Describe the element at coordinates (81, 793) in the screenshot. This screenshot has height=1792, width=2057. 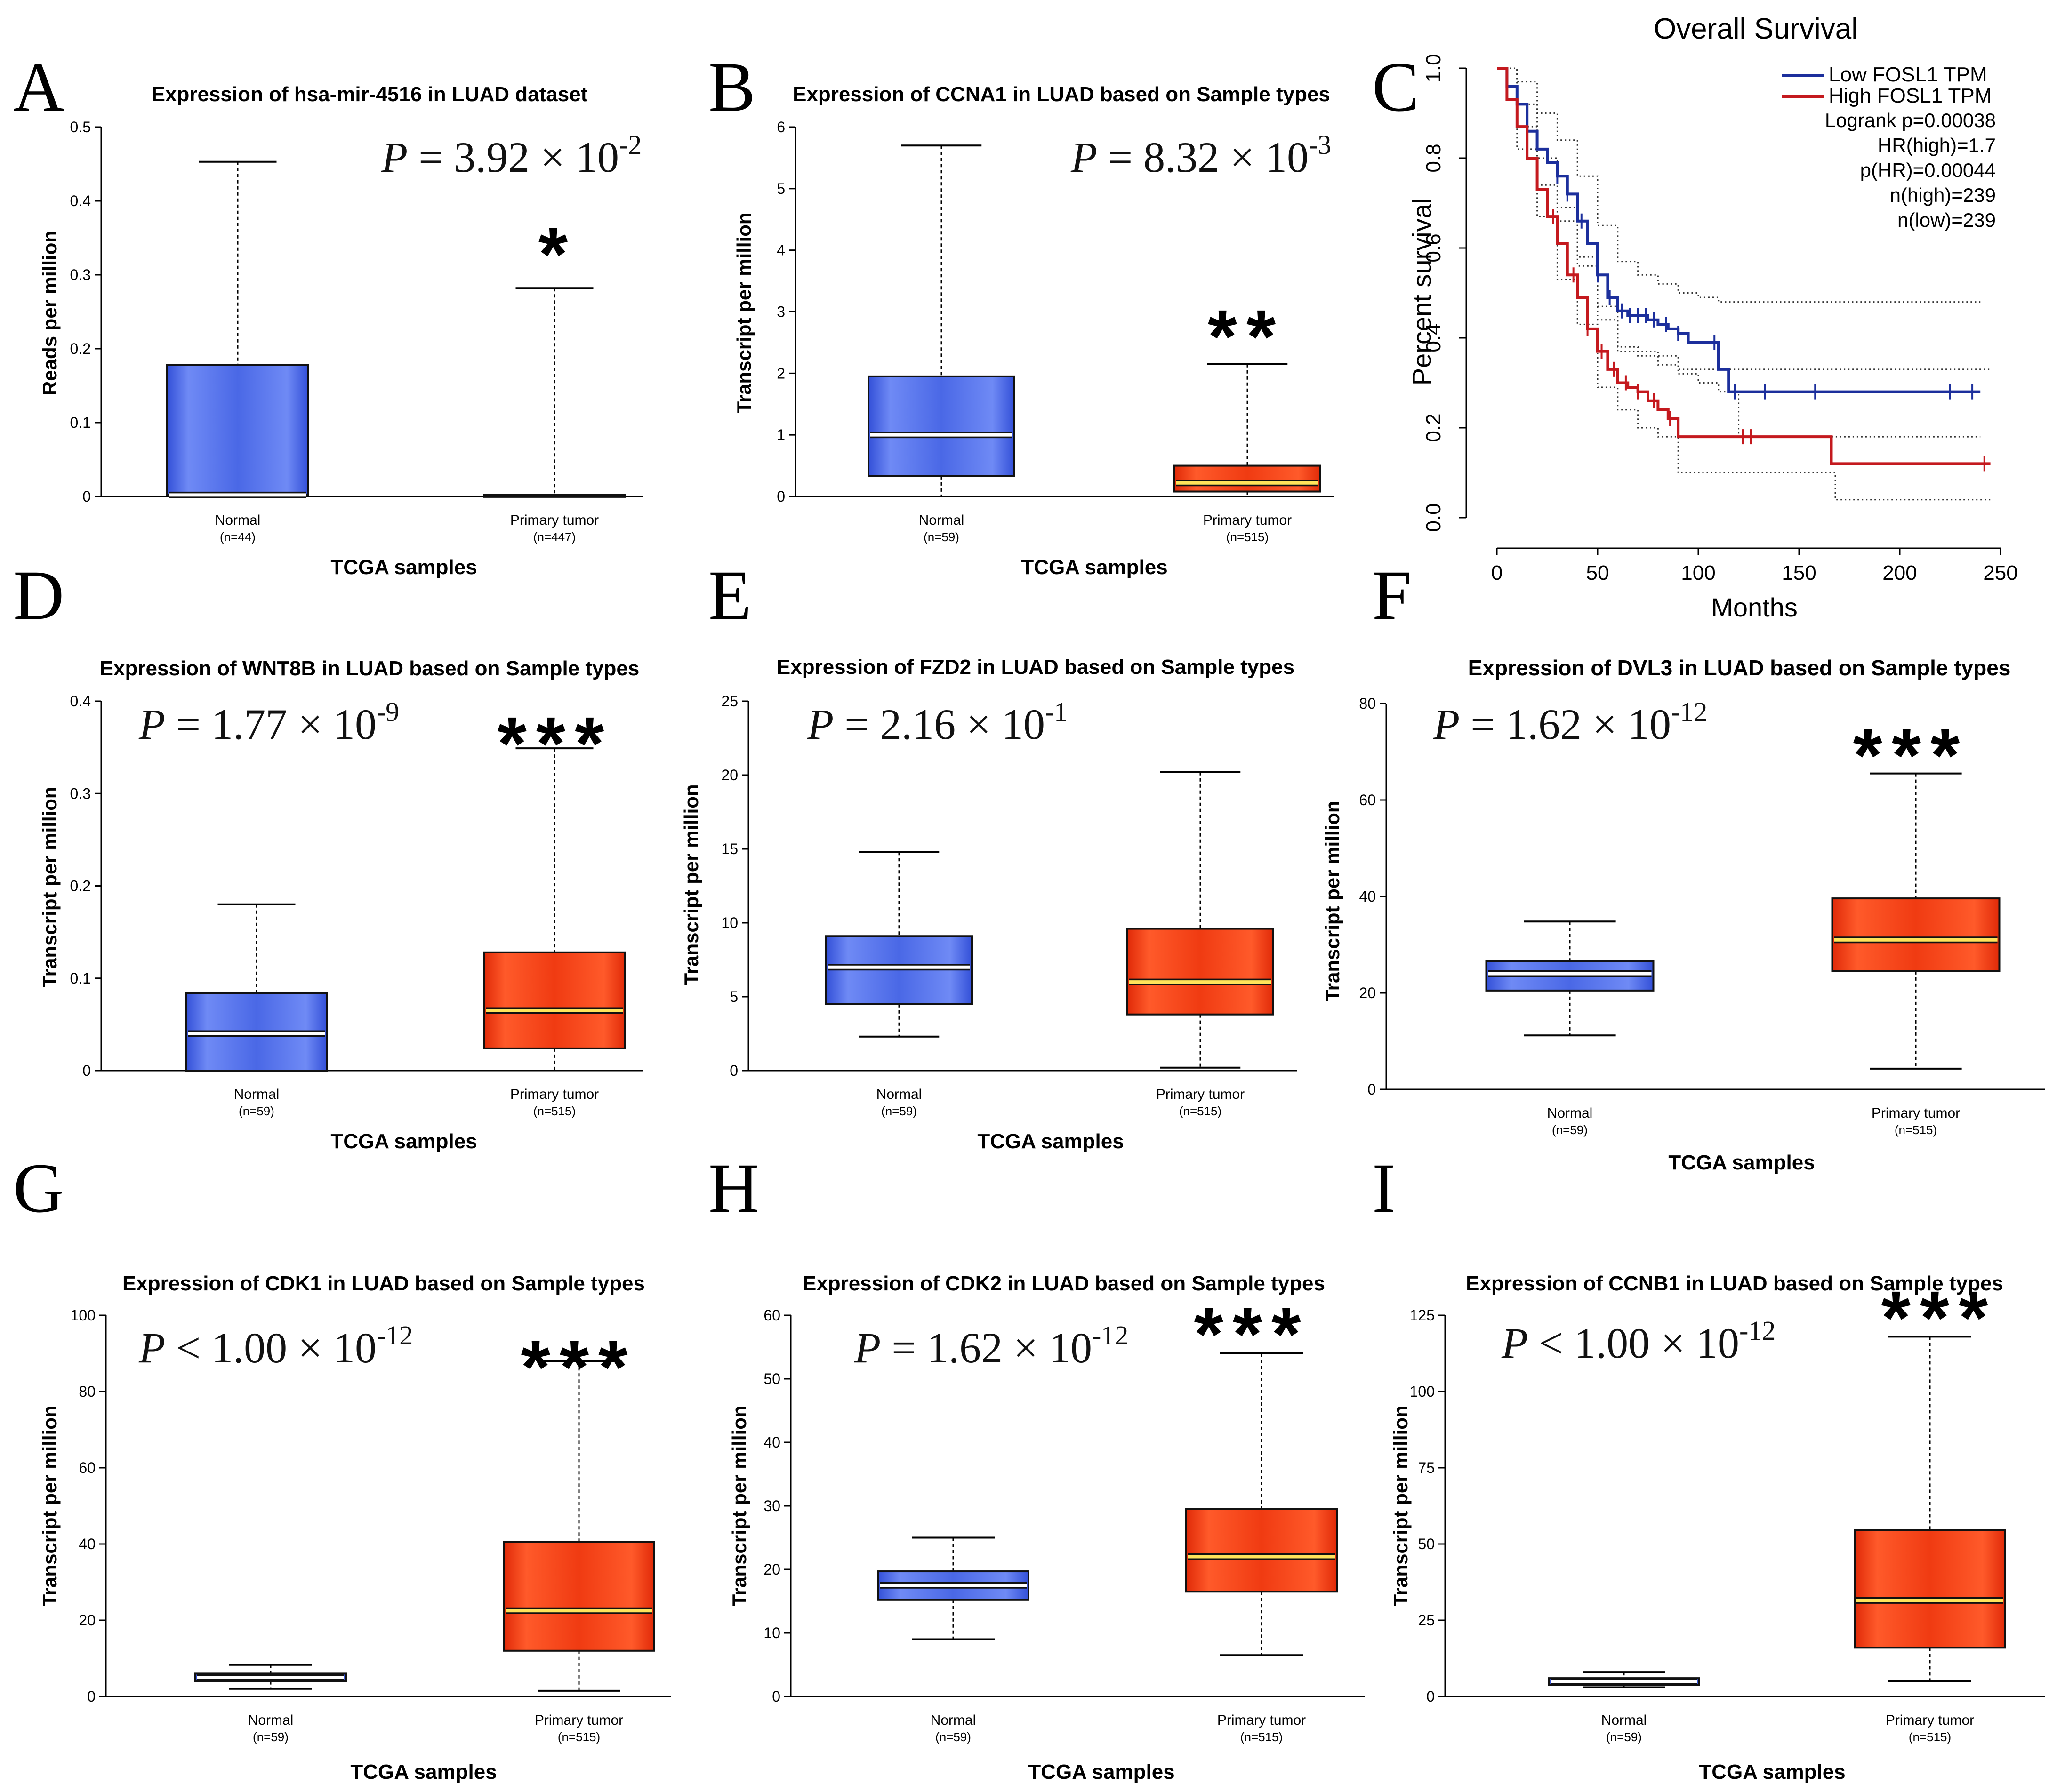
I see `y-tick-label: 0.3` at that location.